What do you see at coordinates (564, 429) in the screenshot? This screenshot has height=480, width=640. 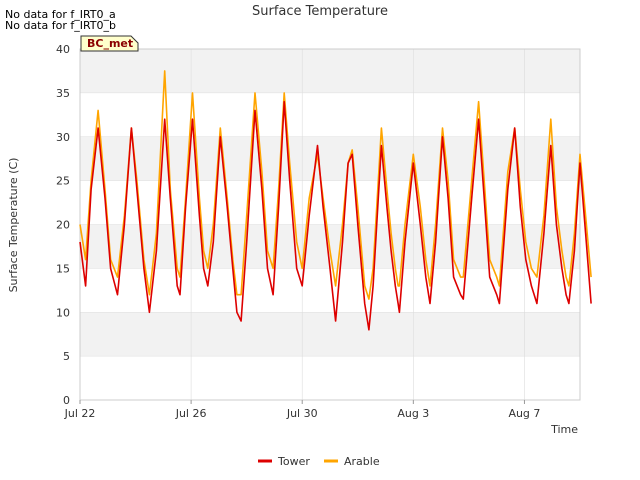 I see `x-axis-label: Time` at bounding box center [564, 429].